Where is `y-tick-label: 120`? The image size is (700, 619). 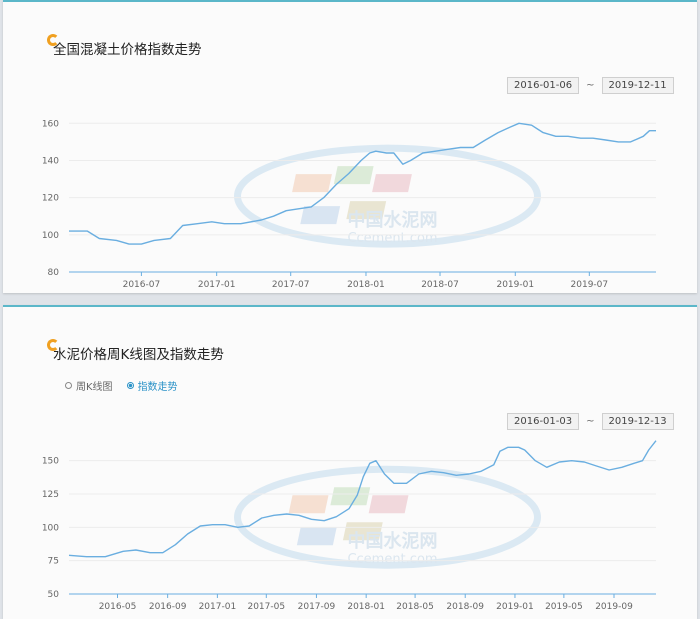 y-tick-label: 120 is located at coordinates (50, 199).